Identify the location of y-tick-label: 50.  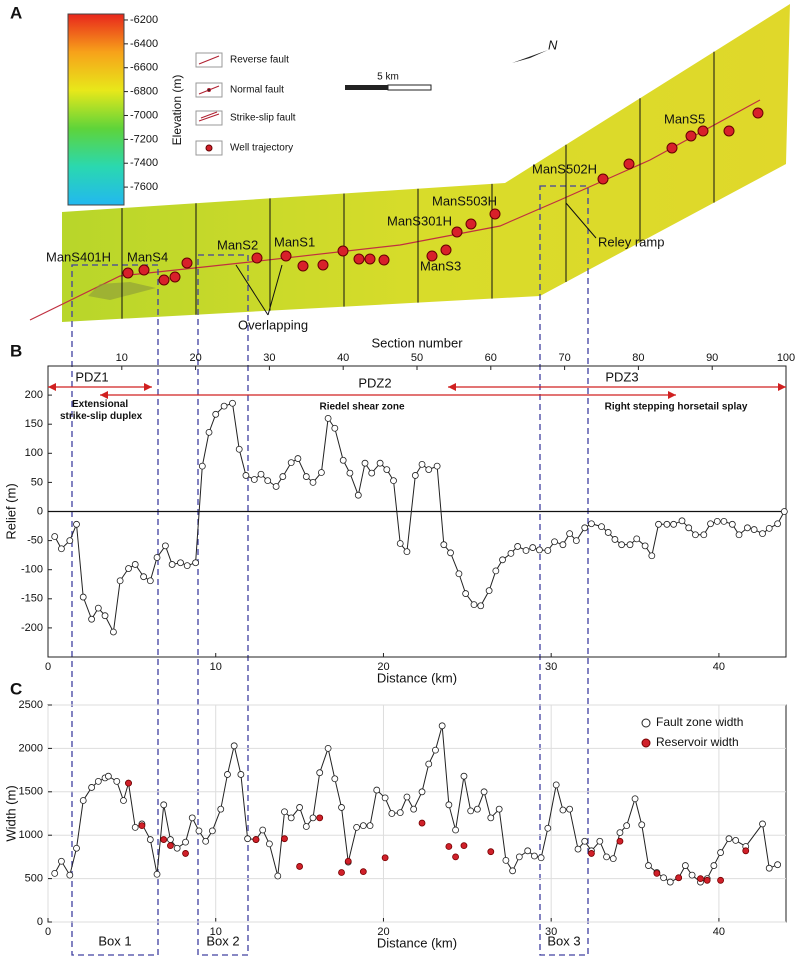
(37, 482).